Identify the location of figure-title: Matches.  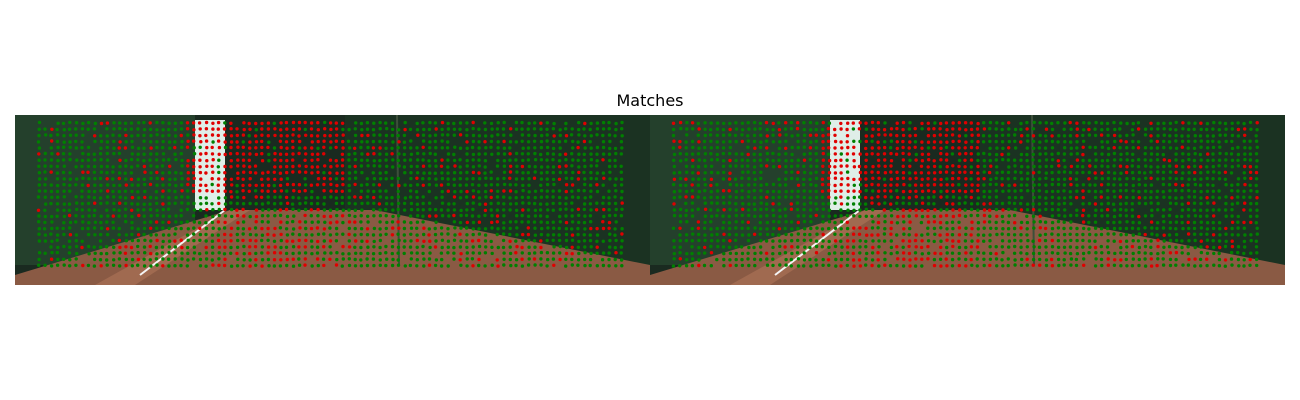
(650, 100).